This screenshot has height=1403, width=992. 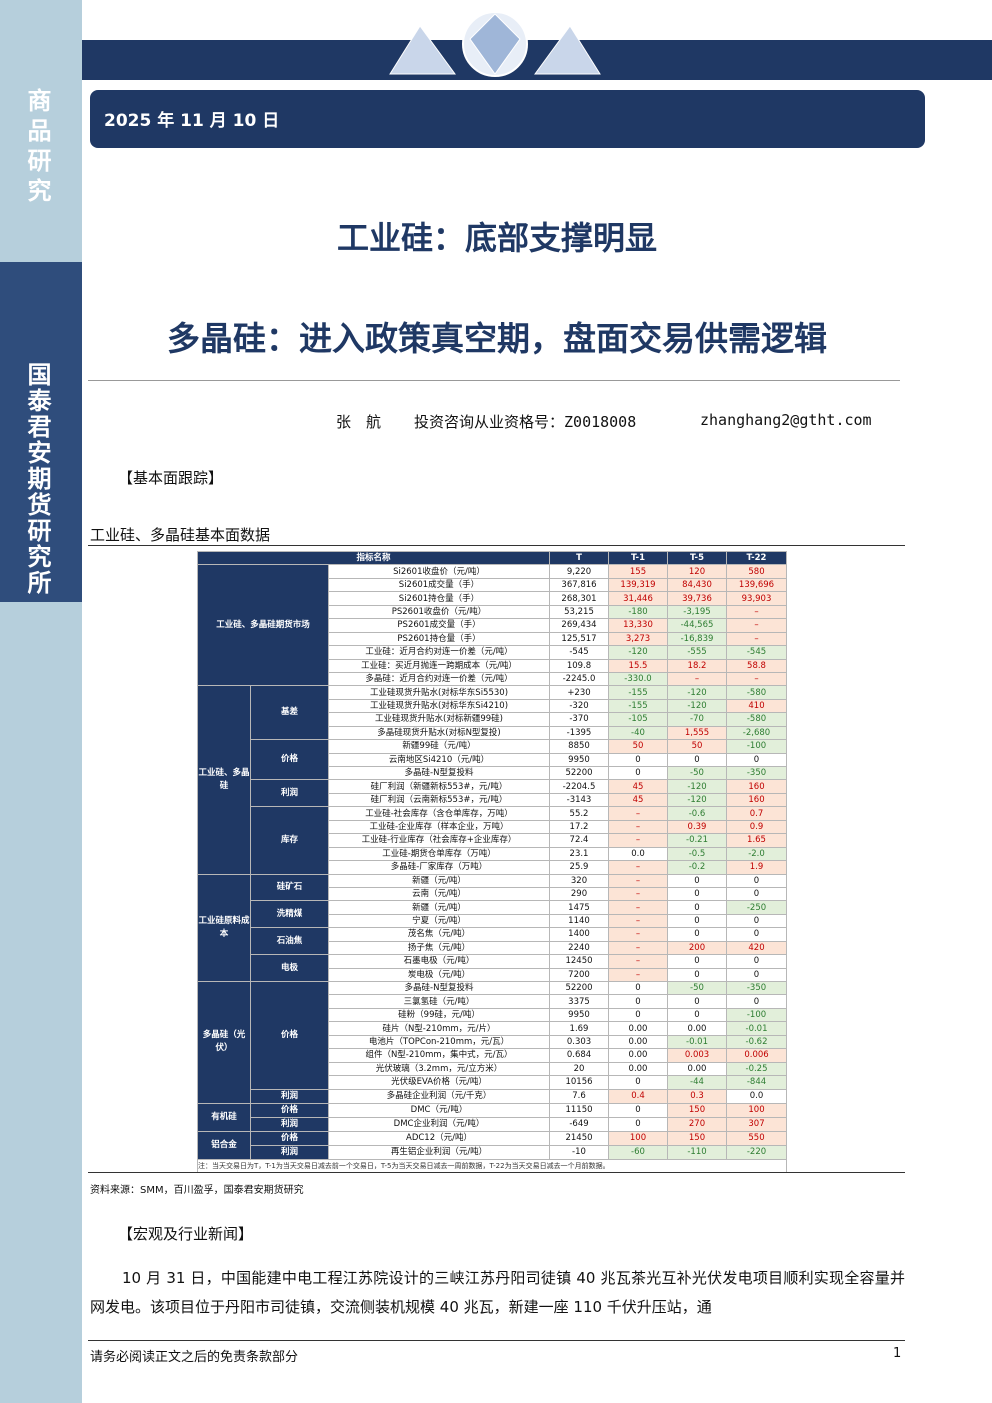 What do you see at coordinates (697, 706) in the screenshot?
I see `table-cell: -120` at bounding box center [697, 706].